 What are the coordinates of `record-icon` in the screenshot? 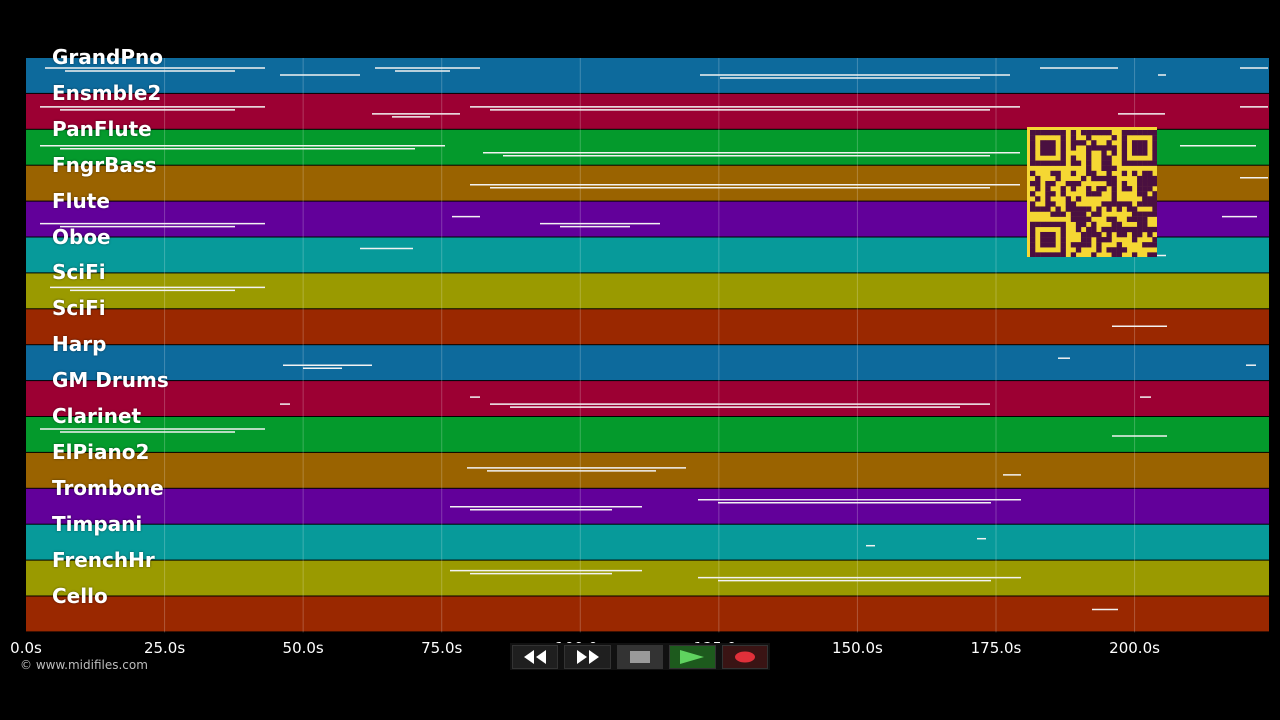 It's located at (744, 656).